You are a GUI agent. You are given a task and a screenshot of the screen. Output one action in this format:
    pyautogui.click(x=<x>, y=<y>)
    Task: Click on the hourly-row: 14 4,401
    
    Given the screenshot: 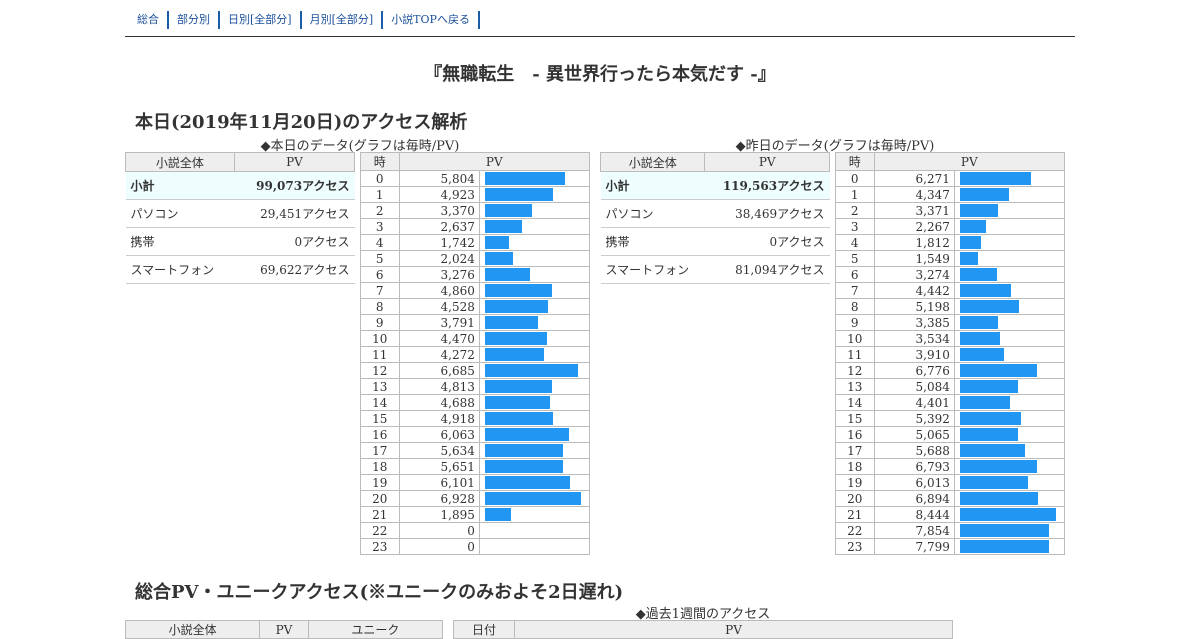 What is the action you would take?
    pyautogui.click(x=950, y=402)
    